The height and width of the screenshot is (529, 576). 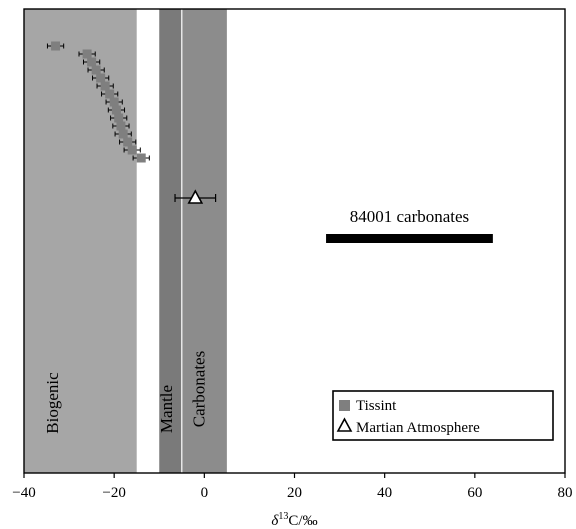 I want to click on x-axis-label: δ13C/‰, so click(x=294, y=520).